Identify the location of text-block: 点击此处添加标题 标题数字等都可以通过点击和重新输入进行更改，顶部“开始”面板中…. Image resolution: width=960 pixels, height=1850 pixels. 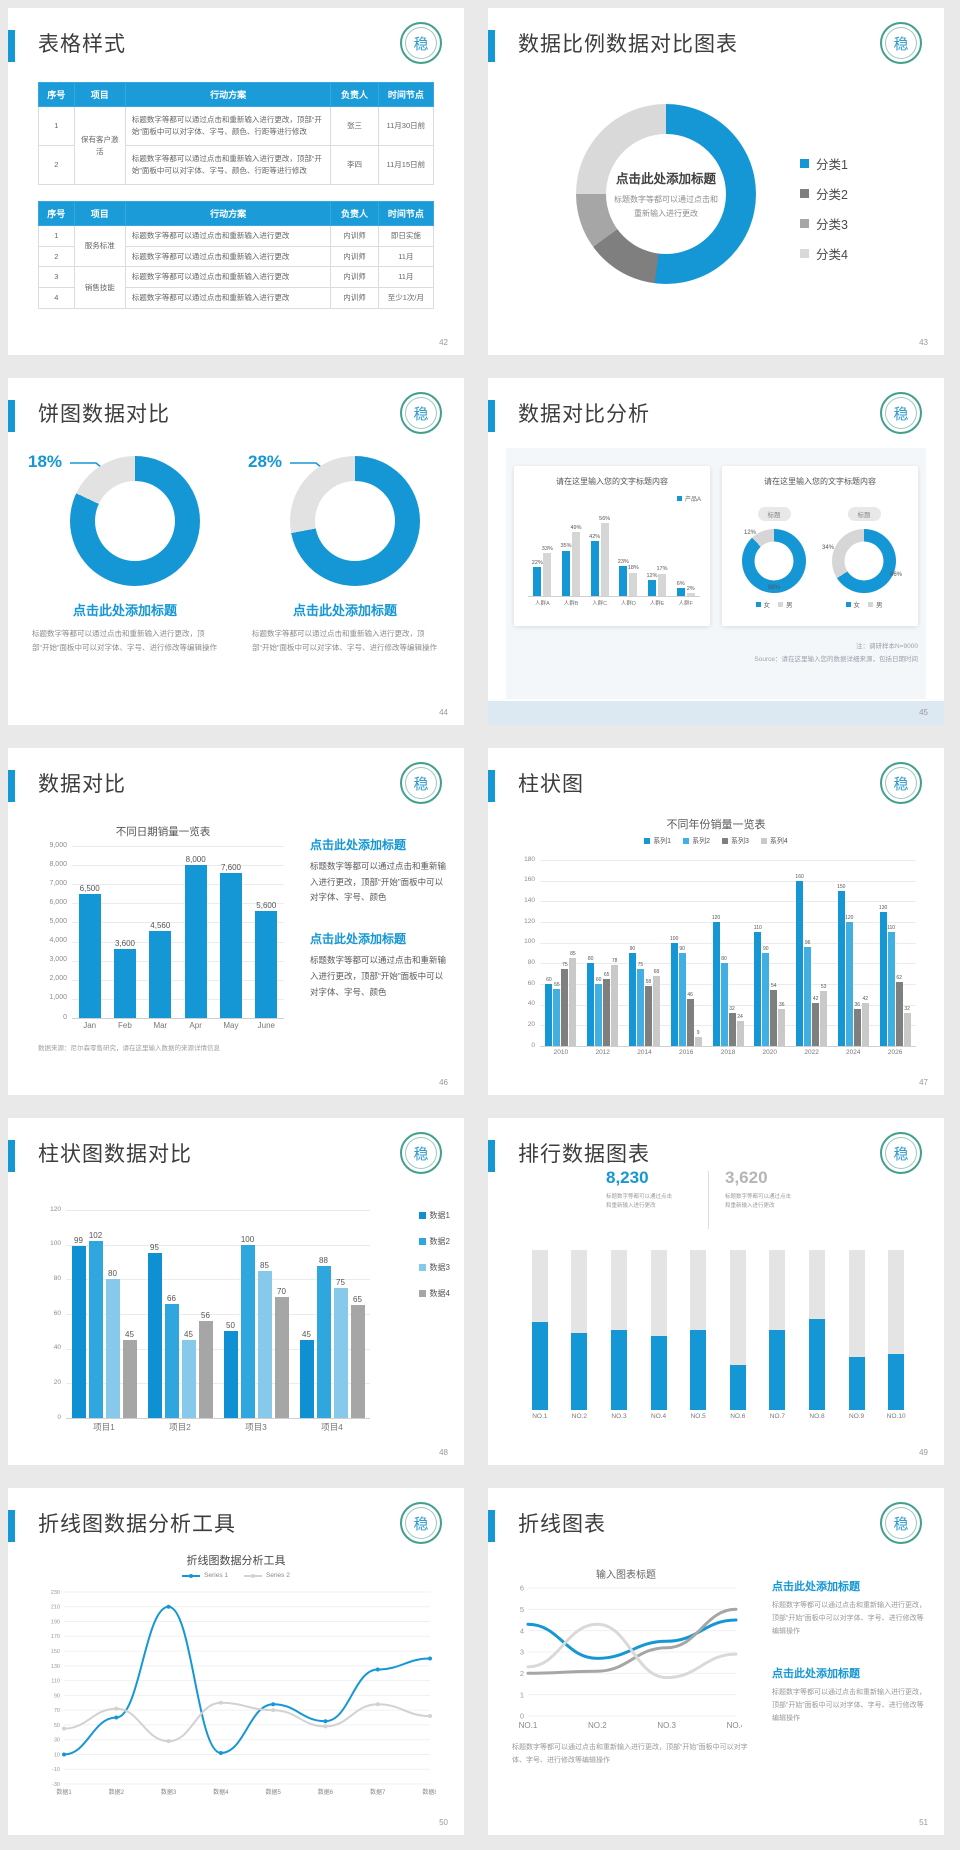
(850, 1695).